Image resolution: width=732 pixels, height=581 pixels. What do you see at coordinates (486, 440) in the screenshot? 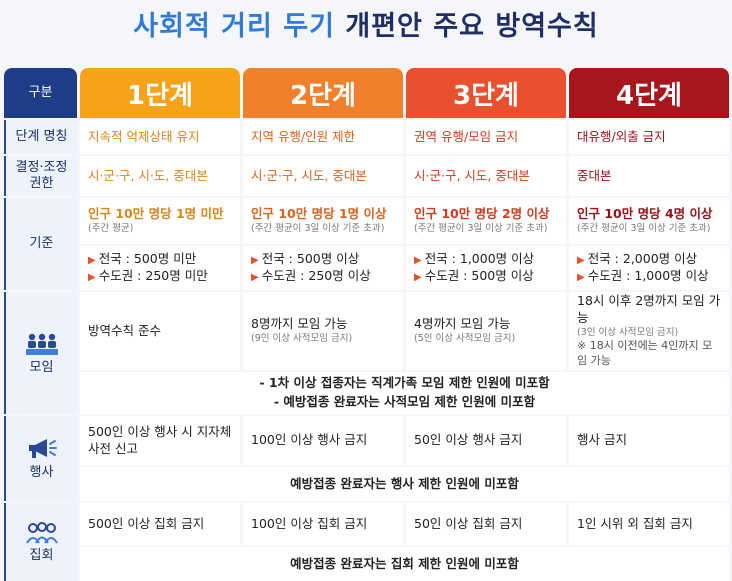
I see `stage3-event: 50인 이상 행사 금지` at bounding box center [486, 440].